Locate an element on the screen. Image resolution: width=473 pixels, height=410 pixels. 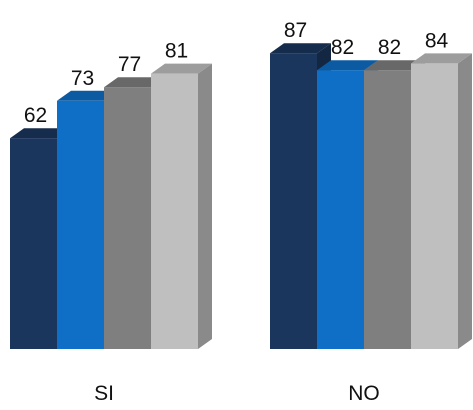
data-label: 62 is located at coordinates (35, 115).